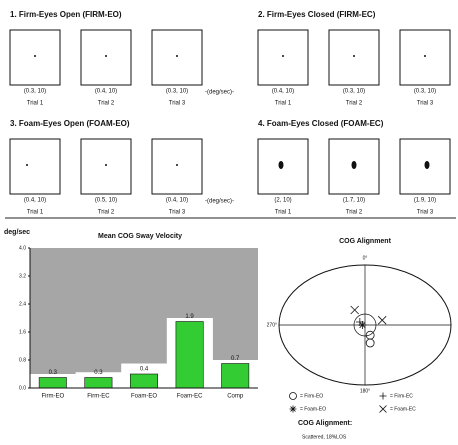  Describe the element at coordinates (321, 123) in the screenshot. I see `group-title: 4. Foam-Eyes Closed (FOAM-EC)` at that location.